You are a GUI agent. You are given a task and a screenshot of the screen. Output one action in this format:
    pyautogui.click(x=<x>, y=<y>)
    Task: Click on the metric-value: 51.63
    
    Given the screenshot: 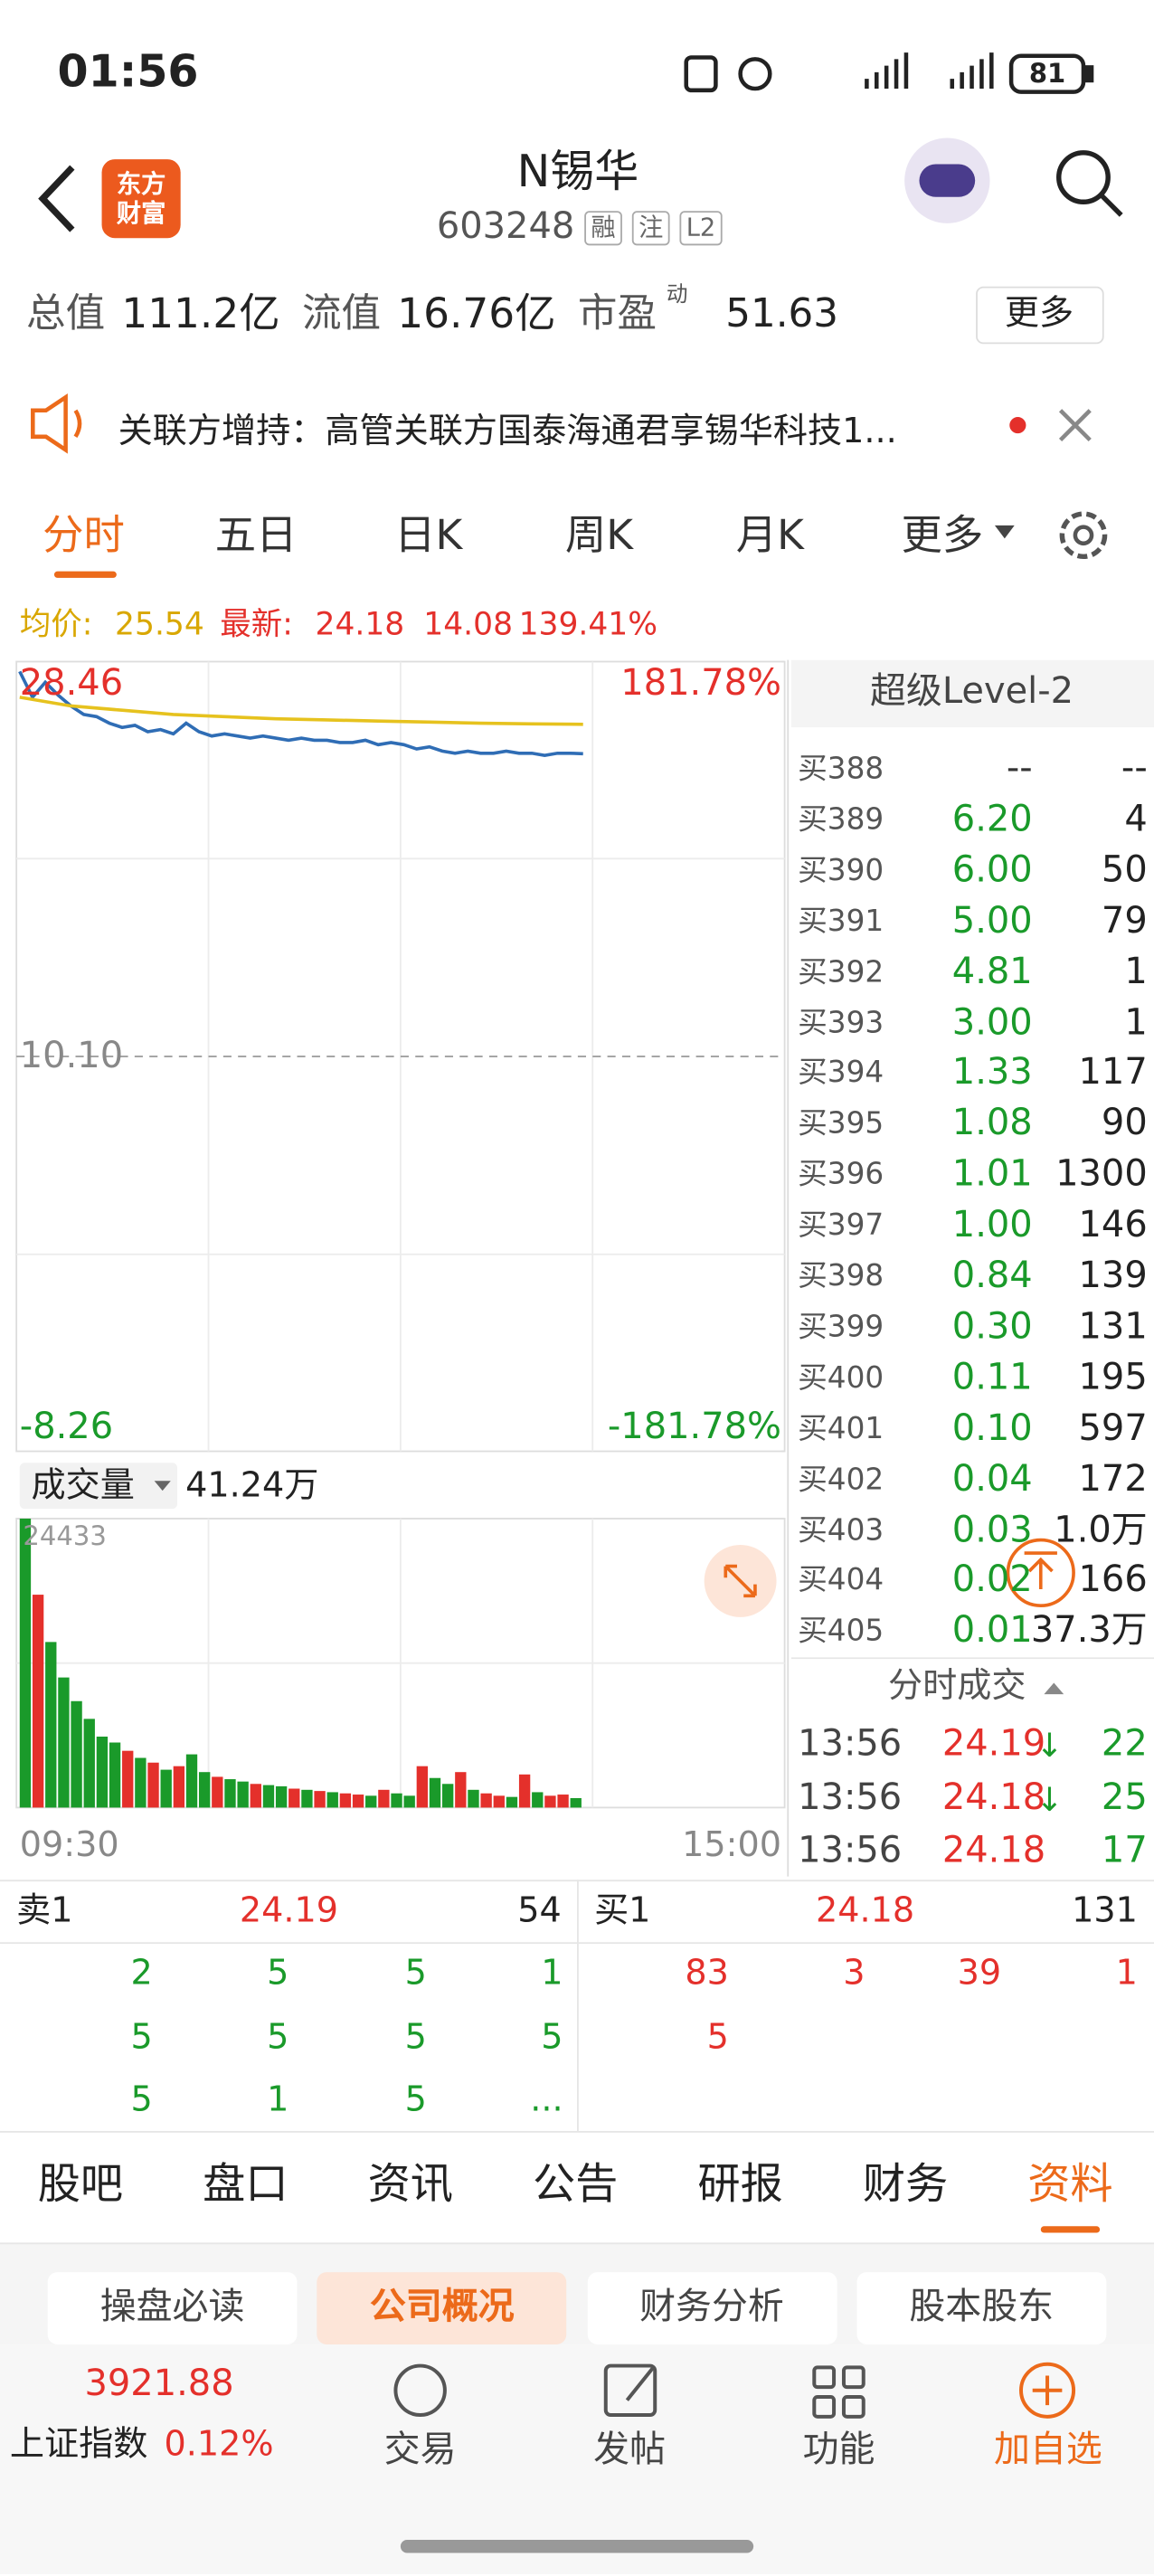 What is the action you would take?
    pyautogui.click(x=782, y=313)
    